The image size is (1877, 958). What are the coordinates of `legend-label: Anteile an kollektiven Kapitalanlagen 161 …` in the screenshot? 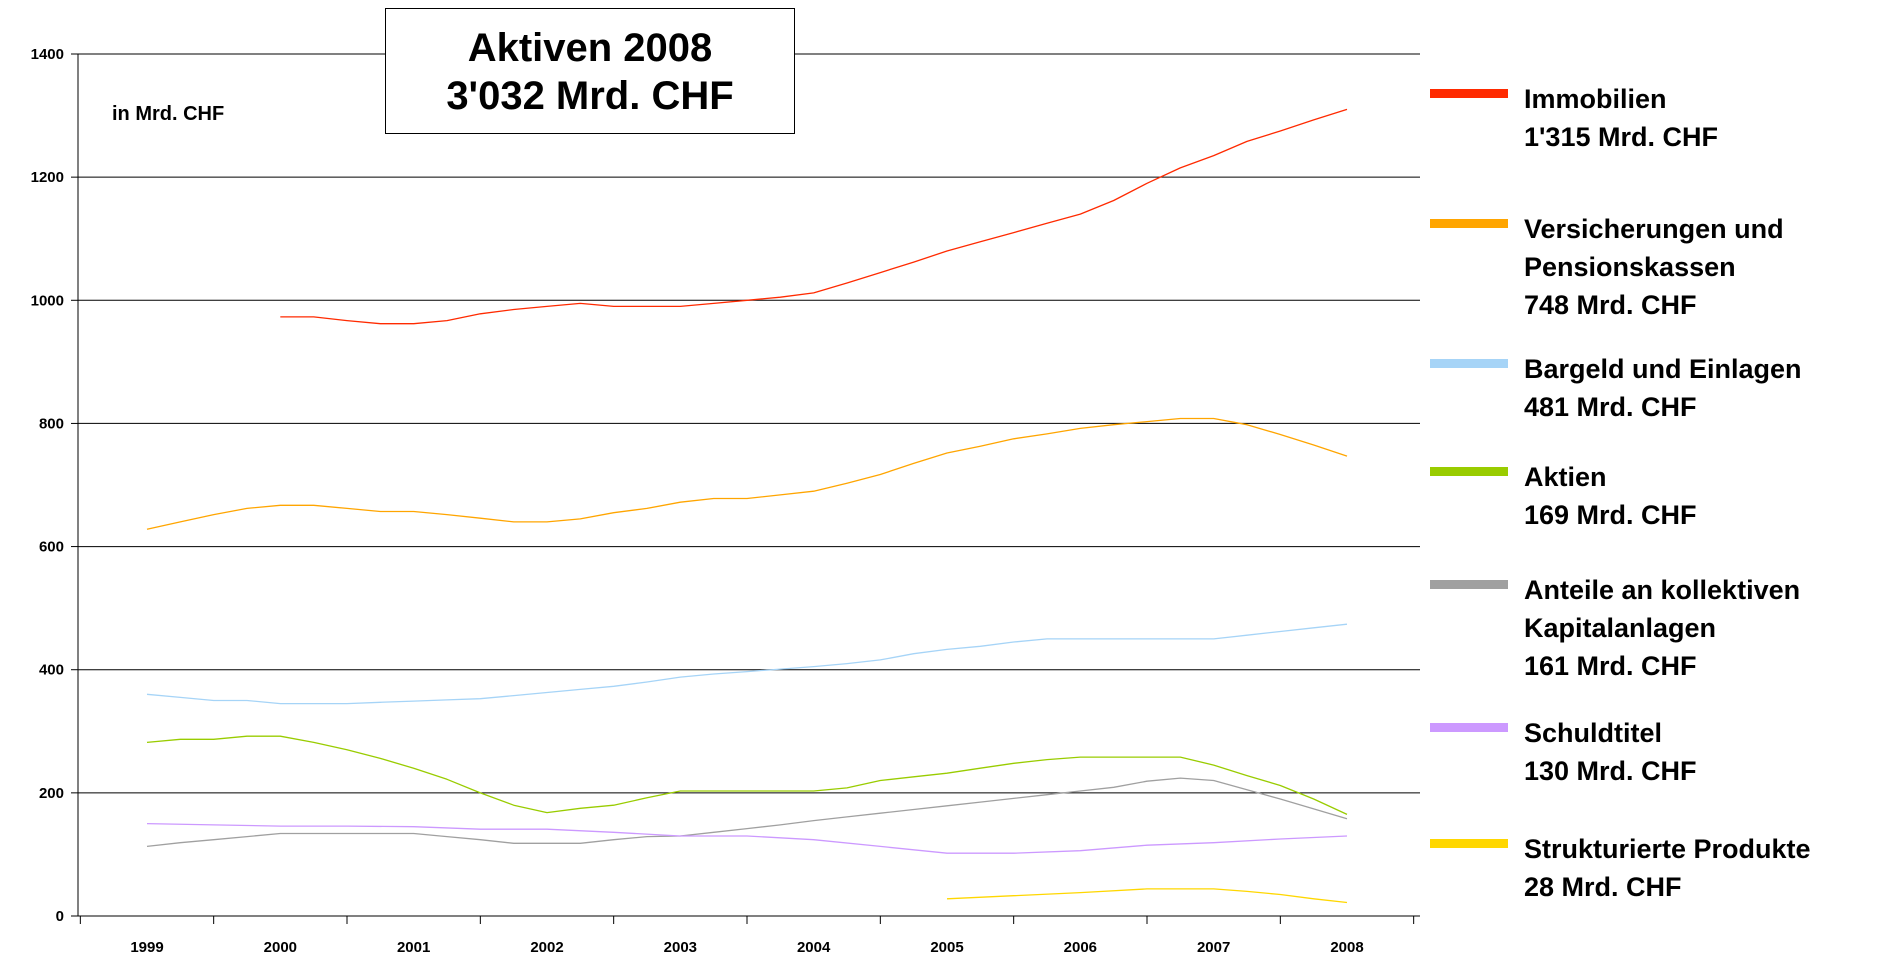 It's located at (1662, 628).